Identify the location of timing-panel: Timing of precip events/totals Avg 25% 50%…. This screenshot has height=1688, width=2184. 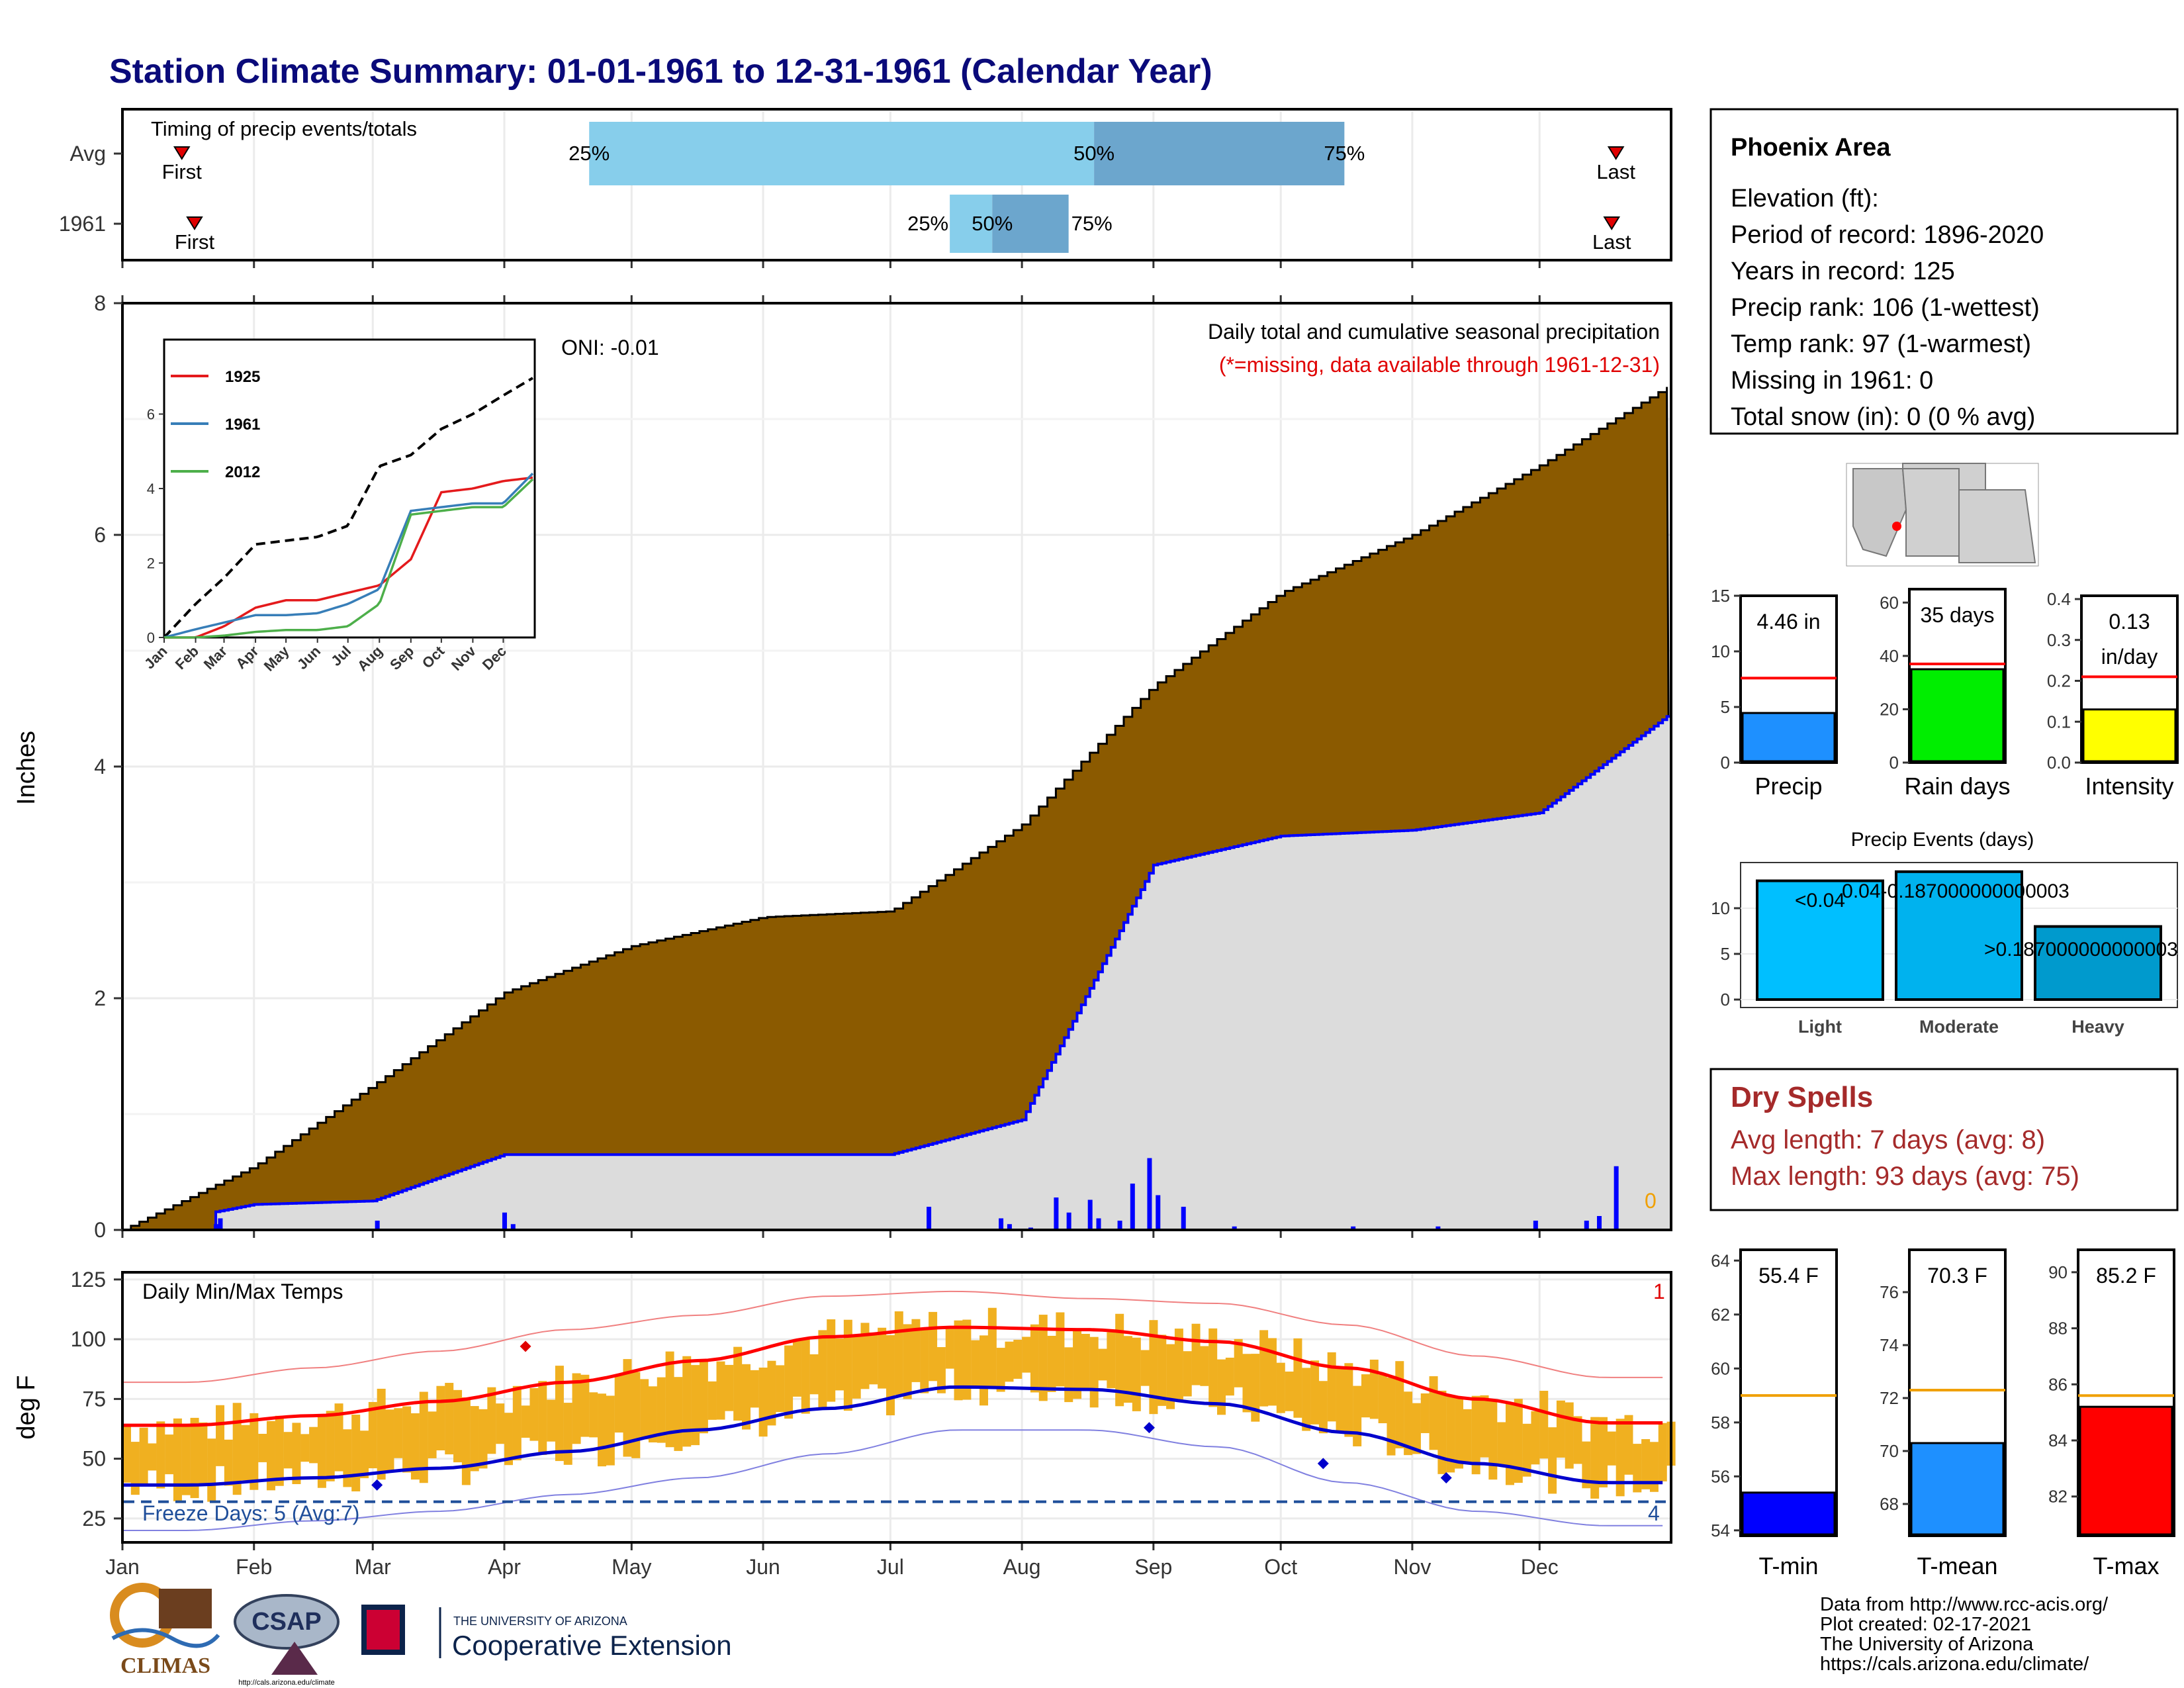
(866, 188).